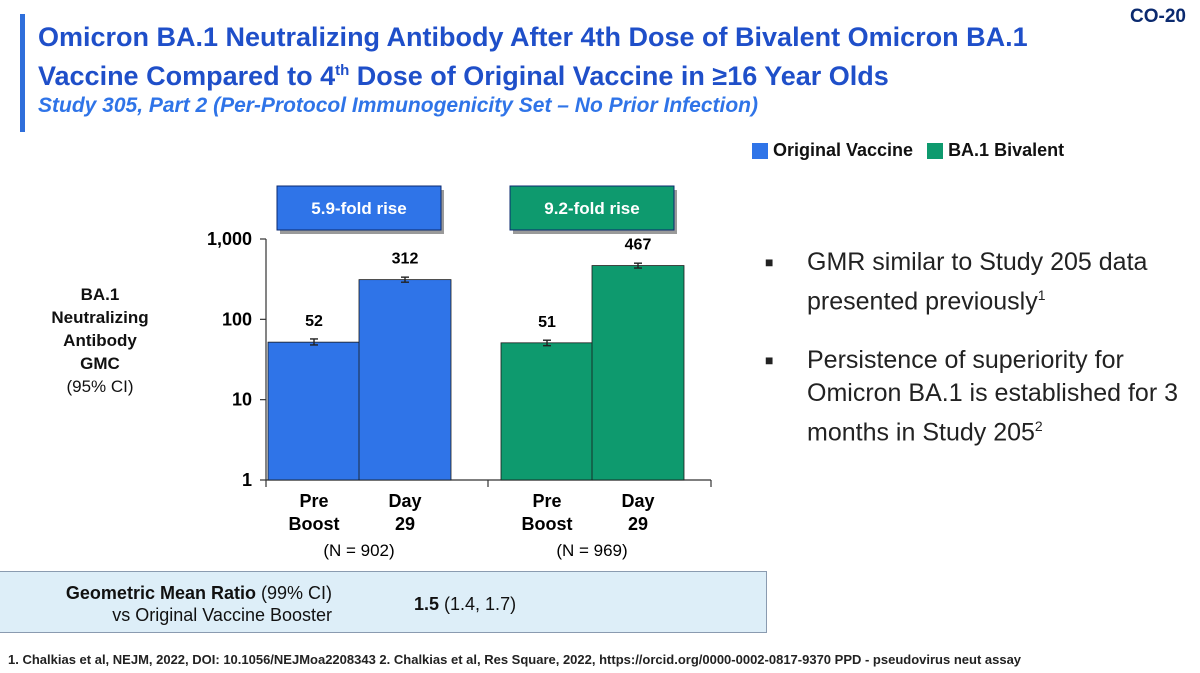  What do you see at coordinates (100, 317) in the screenshot?
I see `y-axis-label-line-2: Neutralizing` at bounding box center [100, 317].